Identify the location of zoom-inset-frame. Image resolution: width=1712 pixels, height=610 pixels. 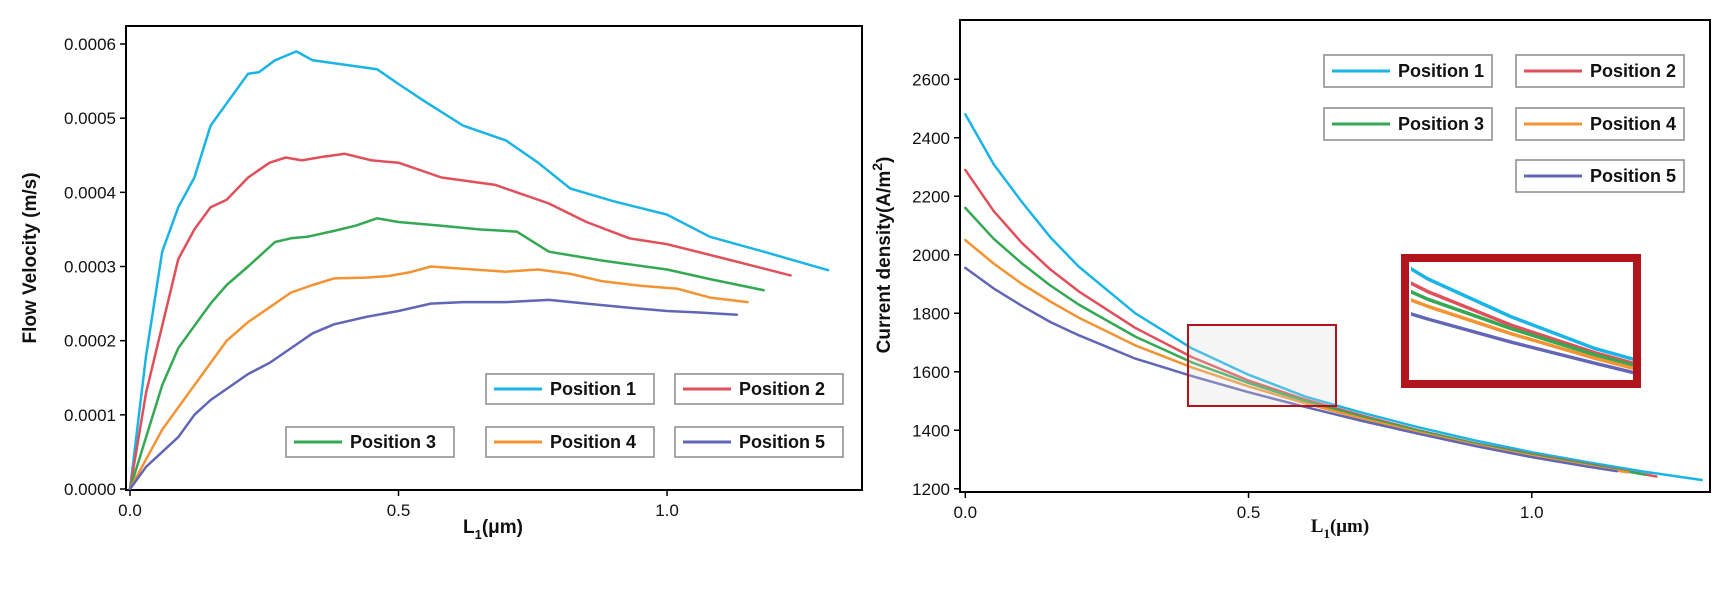
(1521, 321).